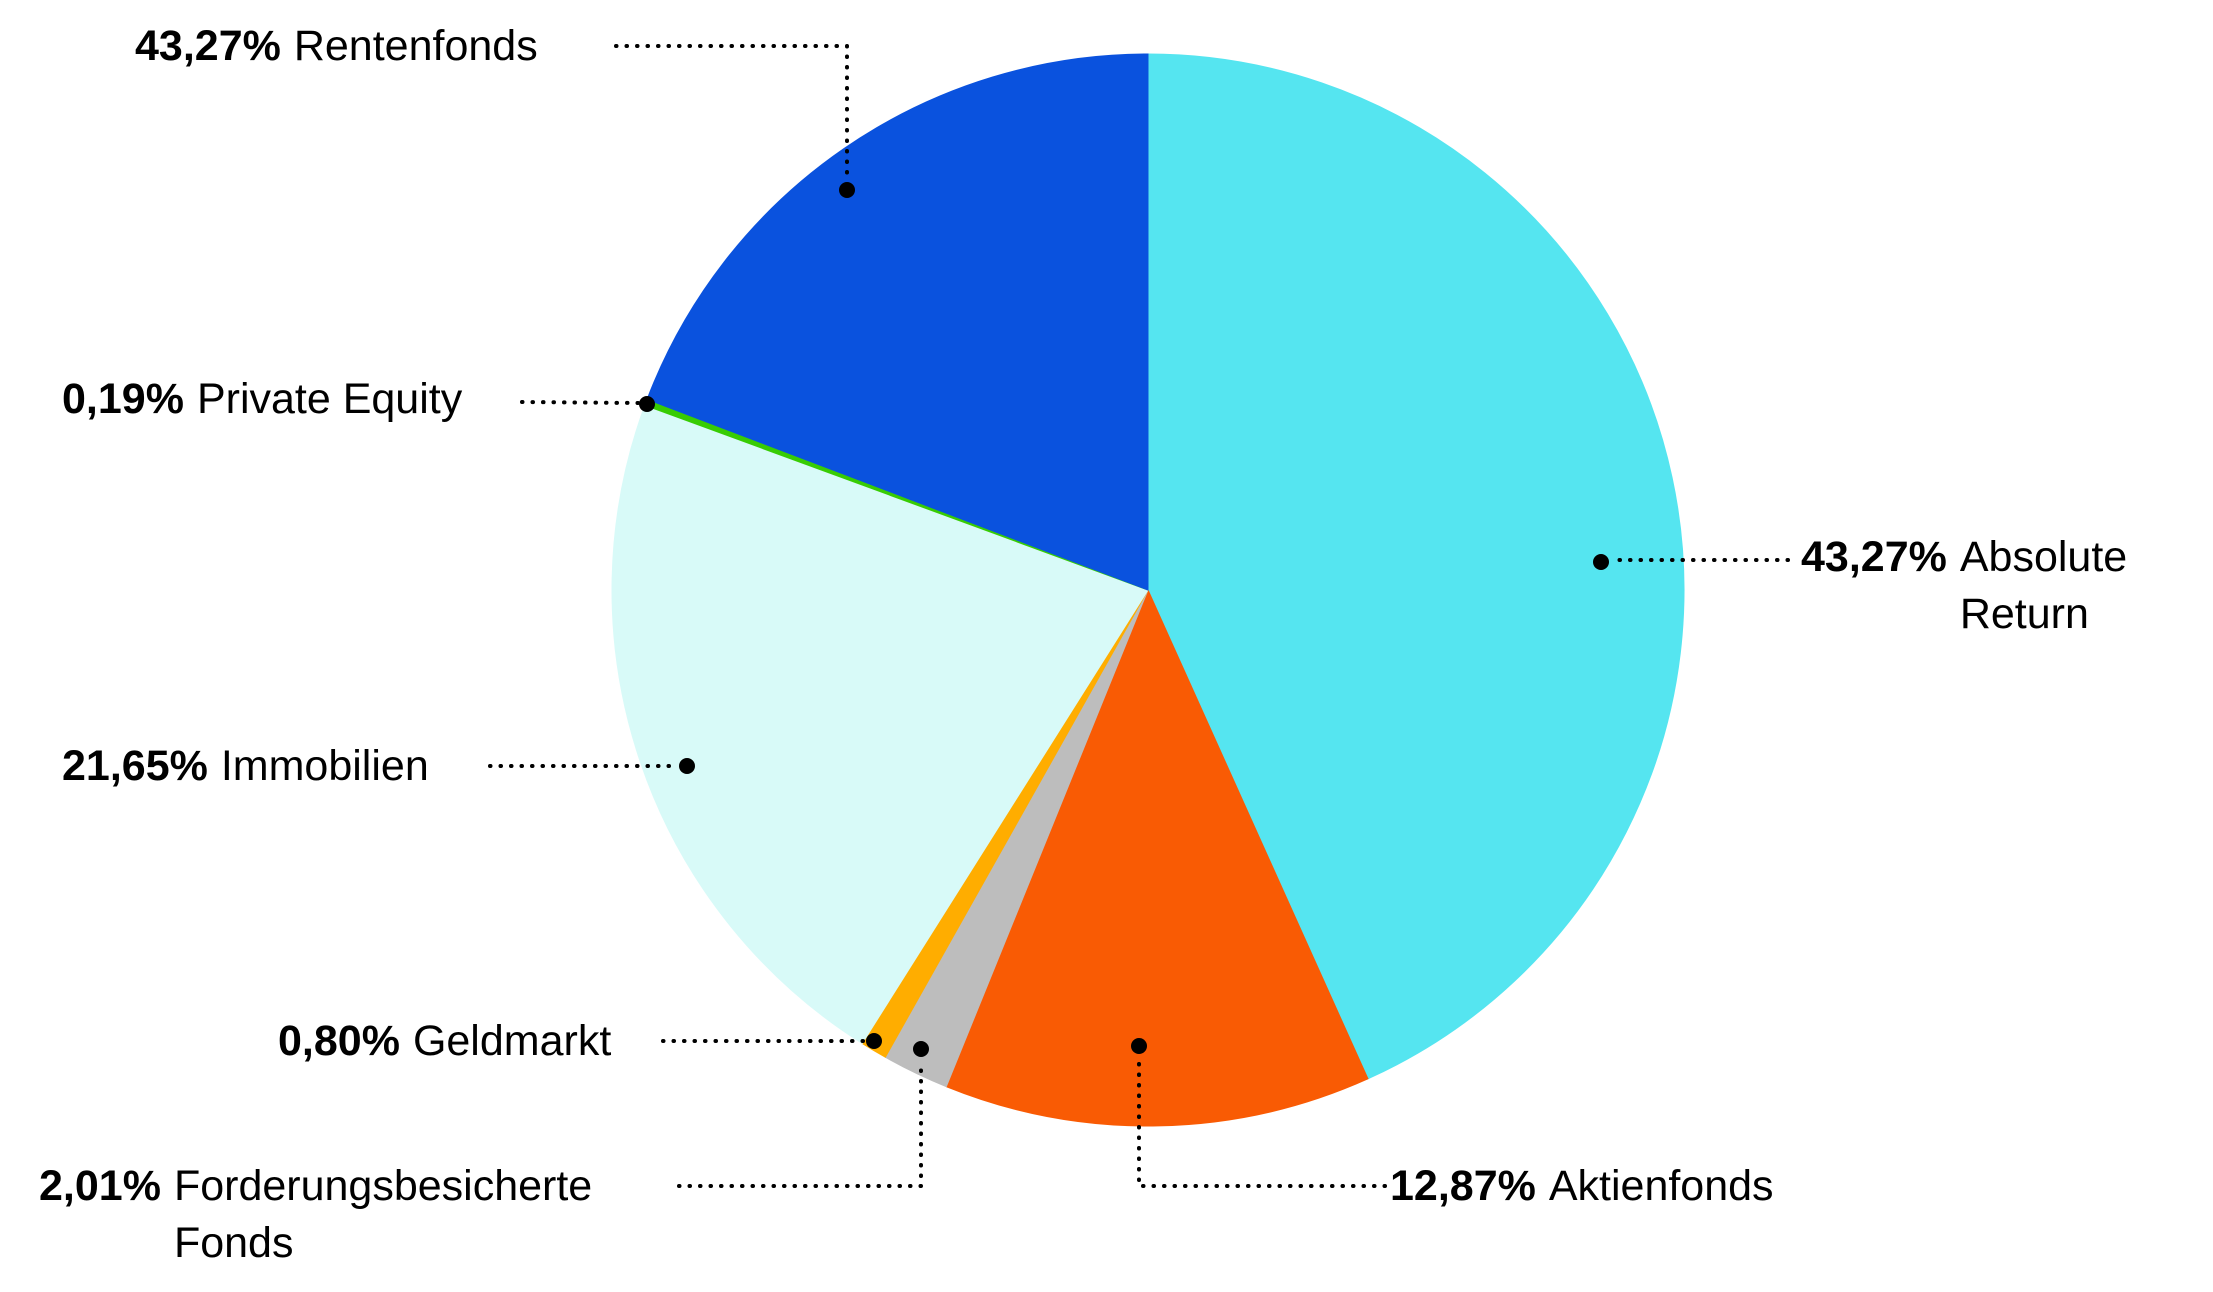  Describe the element at coordinates (1874, 557) in the screenshot. I see `absolute-return-percent: 43,27%` at that location.